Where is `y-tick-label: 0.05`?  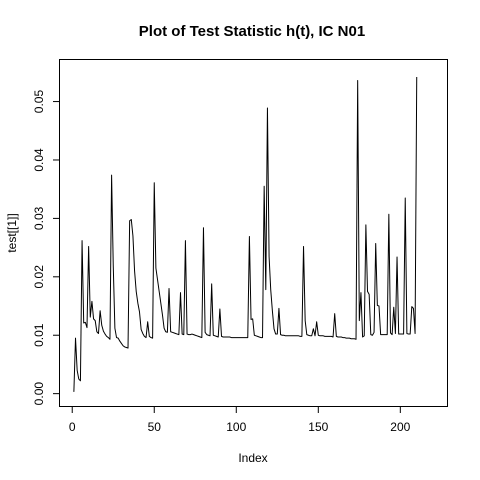
y-tick-label: 0.05 is located at coordinates (39, 102).